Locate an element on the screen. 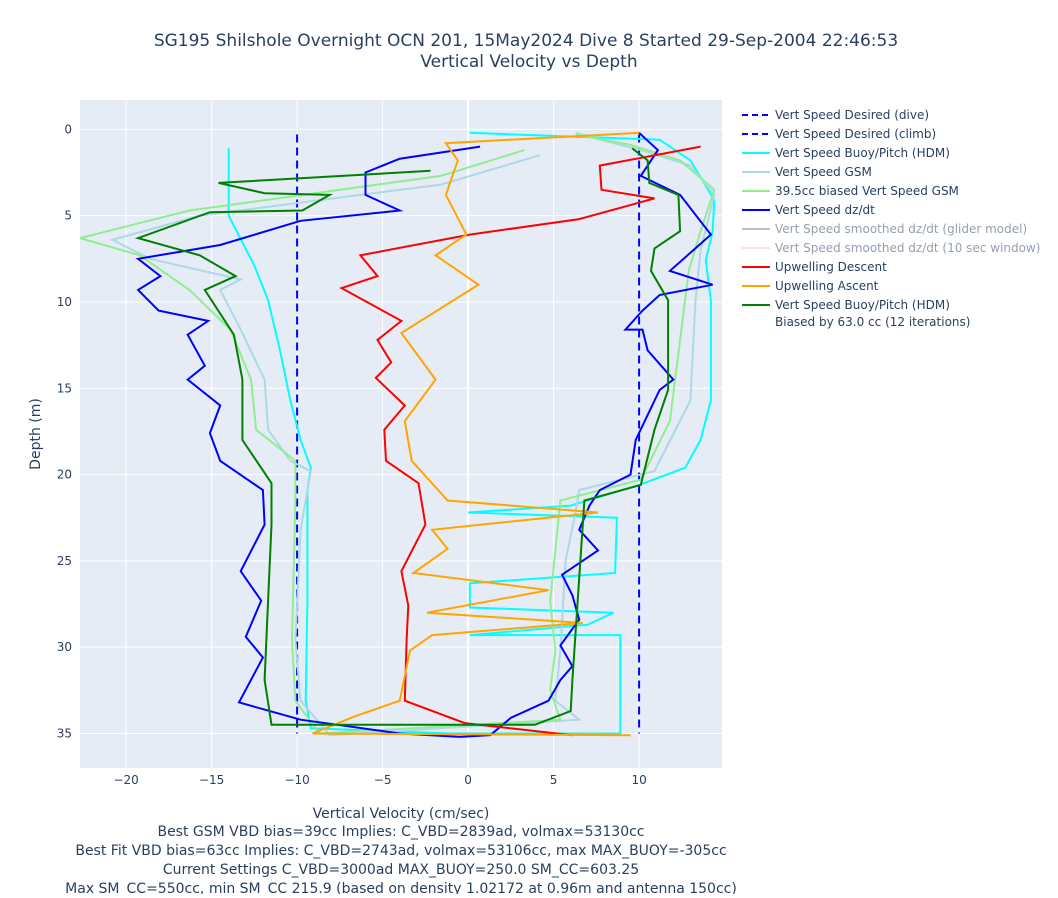 This screenshot has width=1058, height=898. y-axis-title: Depth (m) is located at coordinates (36, 434).